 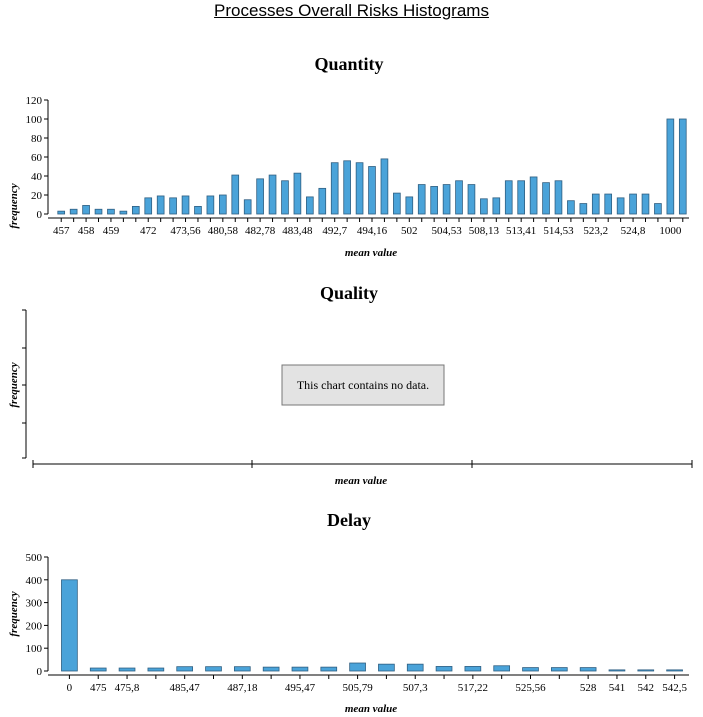 I want to click on y-tick-label: 80, so click(x=37, y=139).